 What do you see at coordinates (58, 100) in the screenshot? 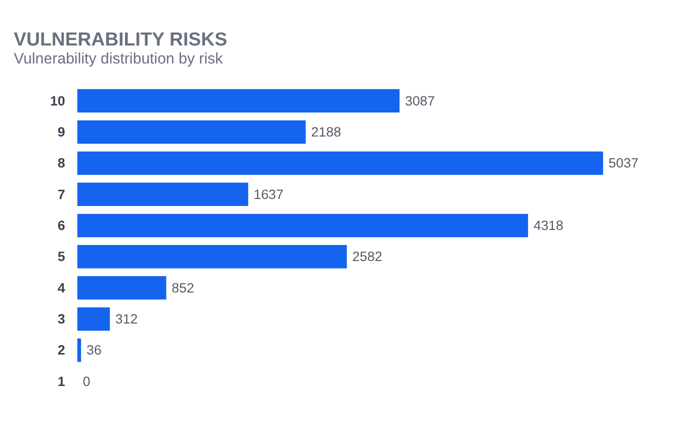
I see `y-tick-label: 10` at bounding box center [58, 100].